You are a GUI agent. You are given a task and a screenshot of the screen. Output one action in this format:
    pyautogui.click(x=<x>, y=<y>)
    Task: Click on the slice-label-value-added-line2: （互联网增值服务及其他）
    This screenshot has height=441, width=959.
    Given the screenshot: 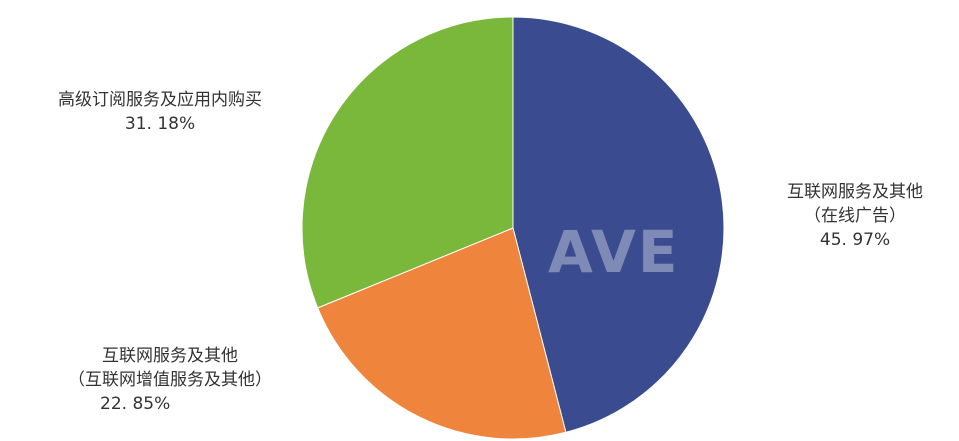 What is the action you would take?
    pyautogui.click(x=170, y=380)
    